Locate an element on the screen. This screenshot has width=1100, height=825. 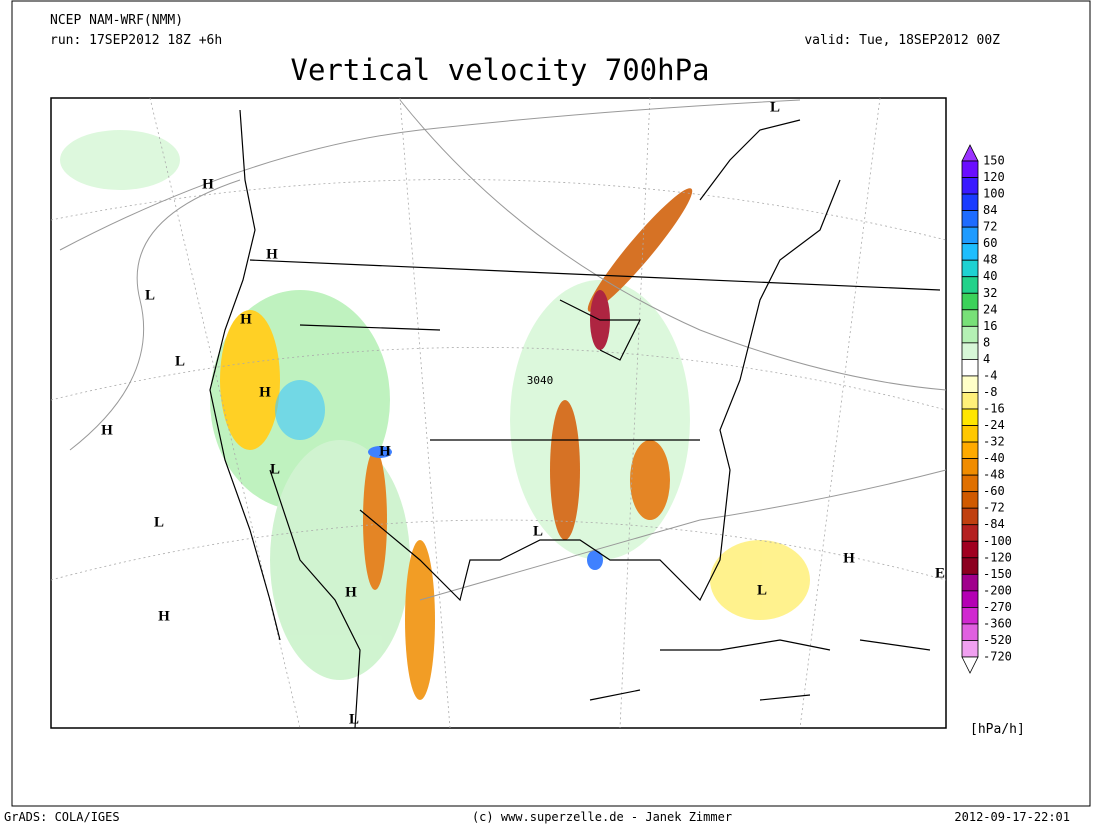
colorbar-label: -72 is located at coordinates (994, 508).